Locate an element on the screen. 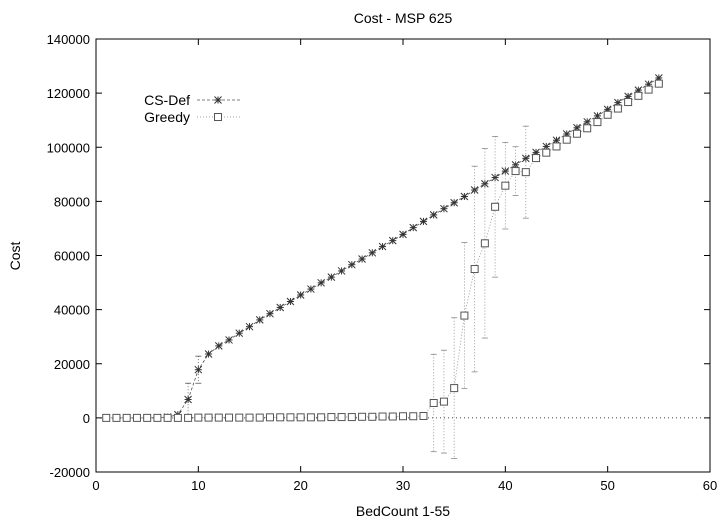 The image size is (720, 526). legend-marker-greedy is located at coordinates (218, 117).